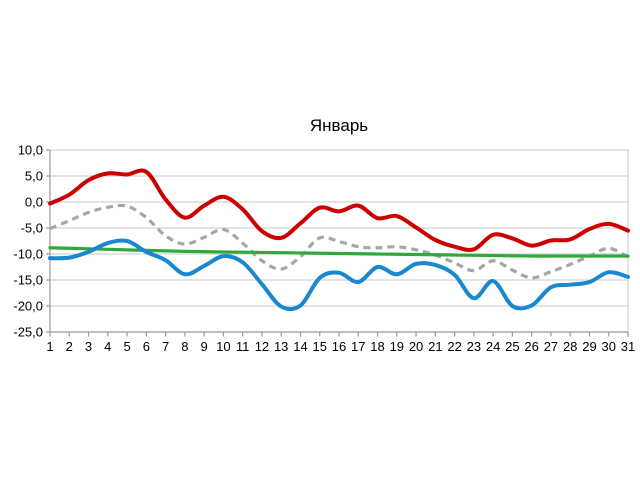  What do you see at coordinates (339, 125) in the screenshot?
I see `chart-title: Январь` at bounding box center [339, 125].